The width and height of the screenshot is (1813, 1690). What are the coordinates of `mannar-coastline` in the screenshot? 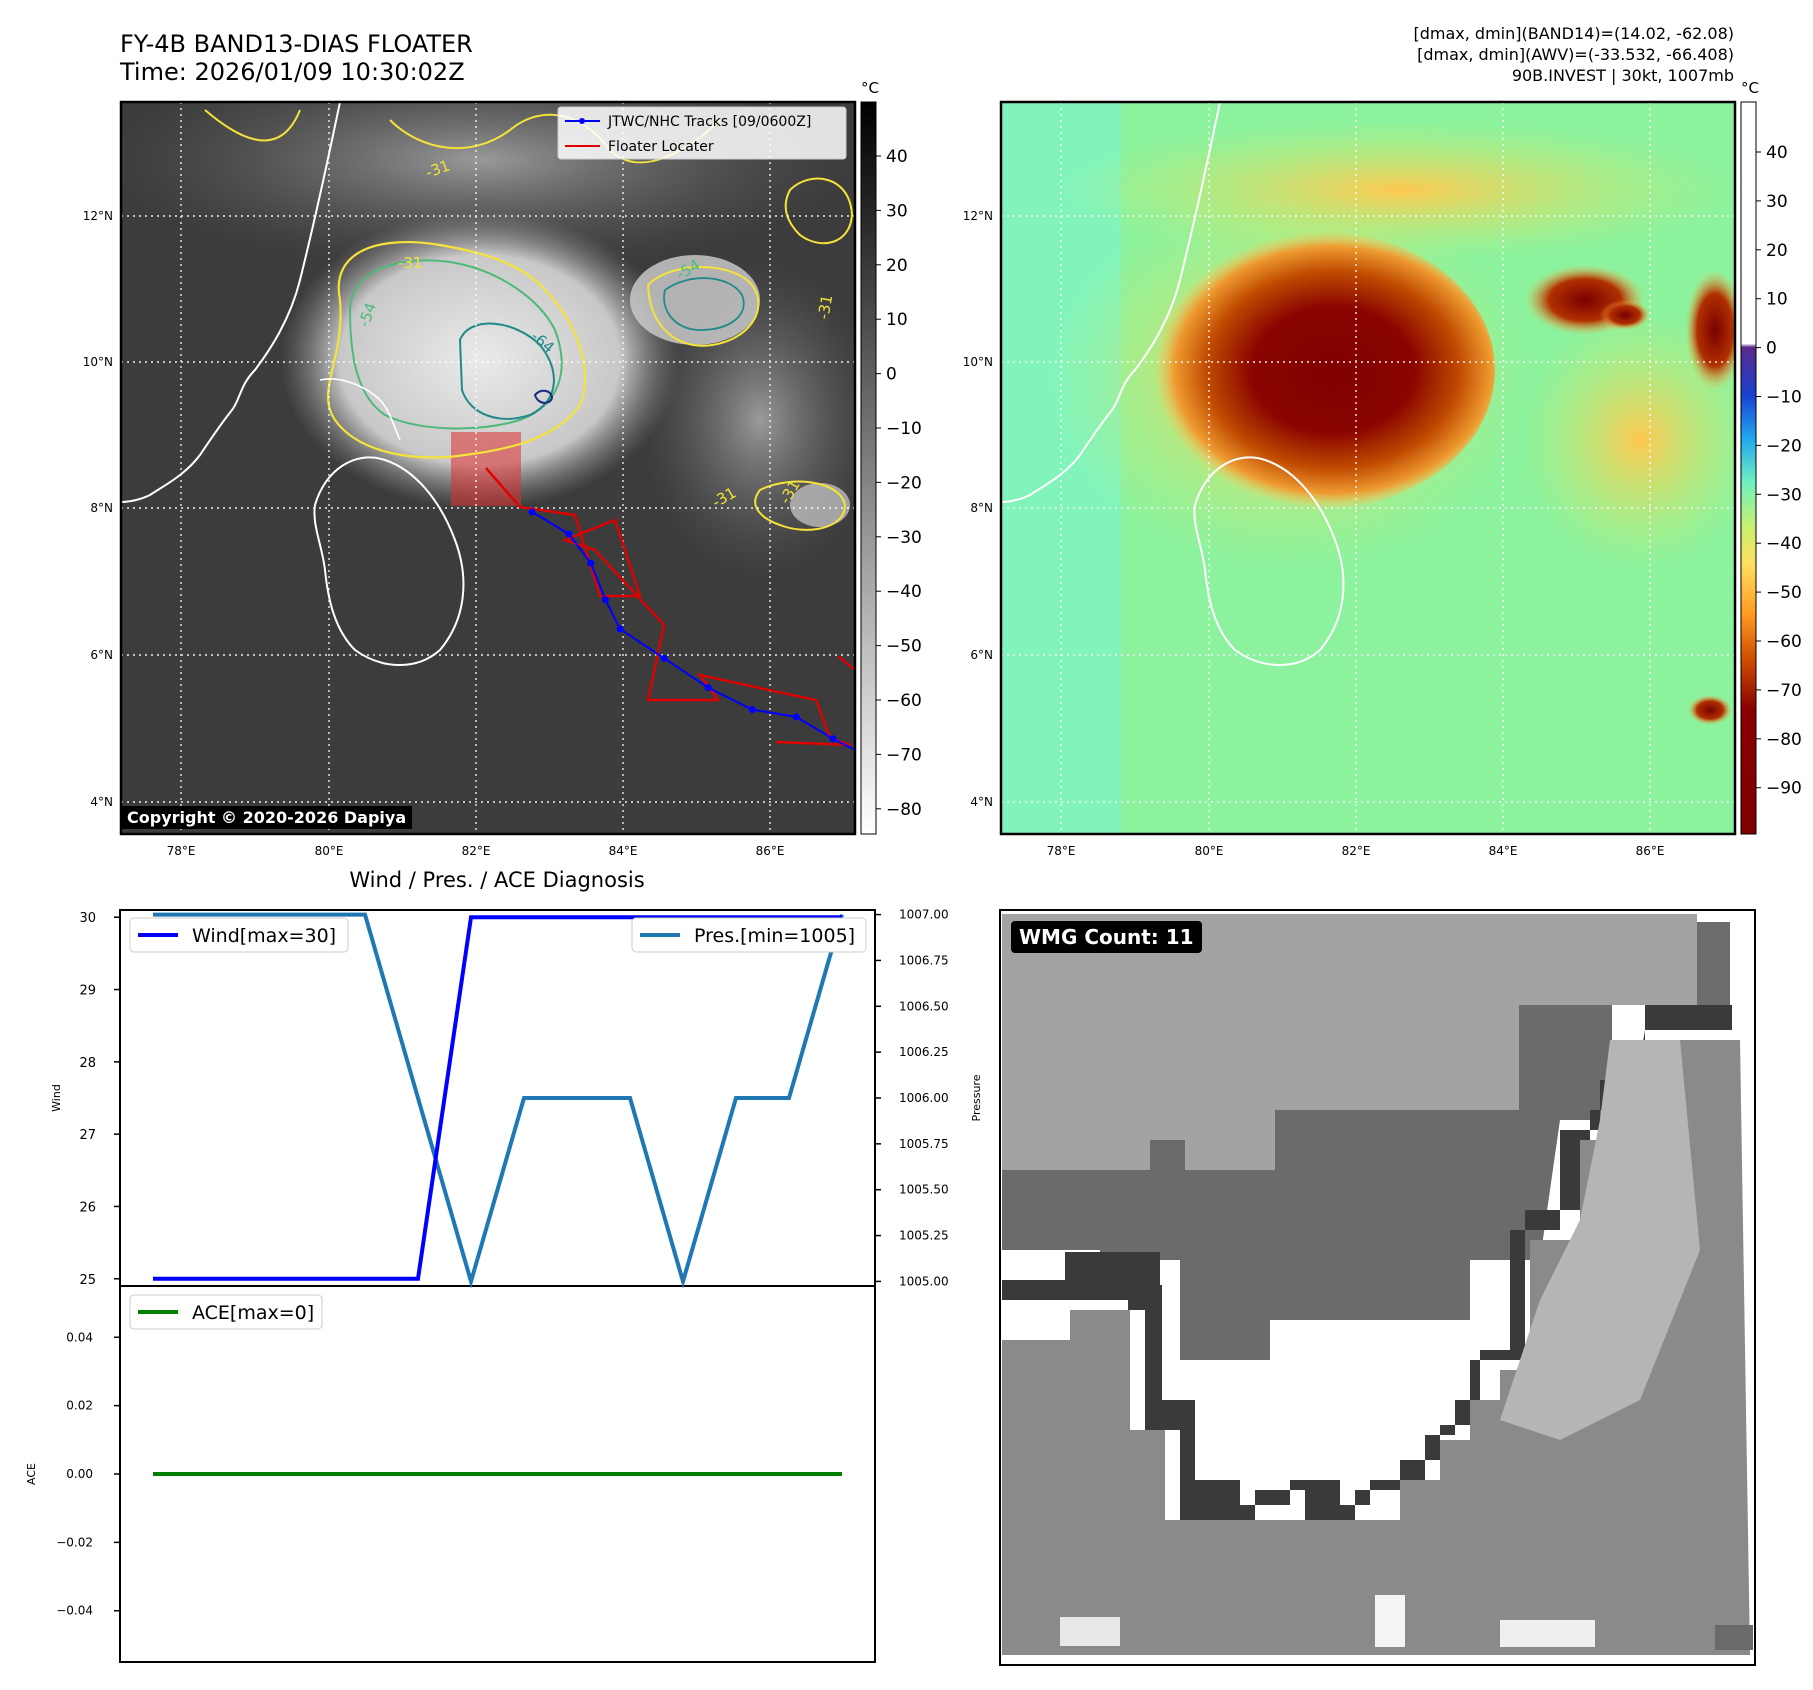 It's located at (360, 409).